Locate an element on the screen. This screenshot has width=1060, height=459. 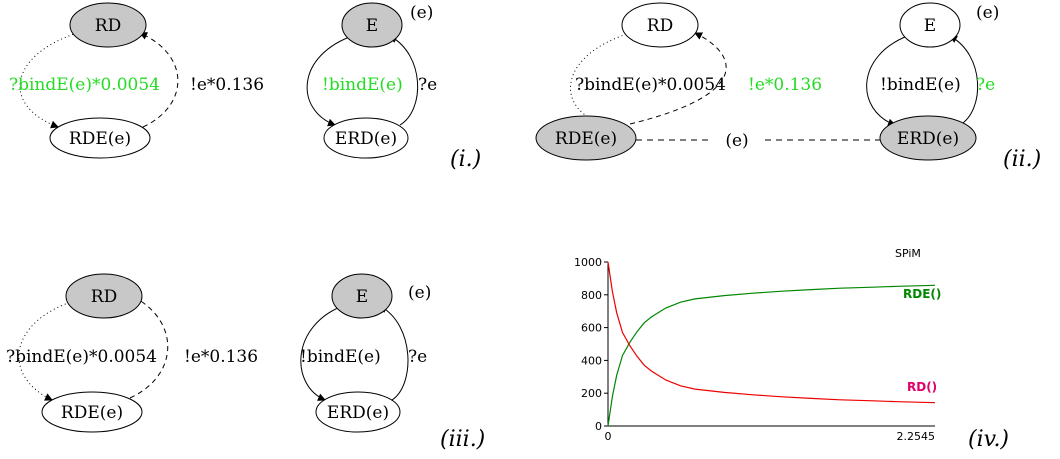
y-tick-label: 1000 is located at coordinates (588, 262).